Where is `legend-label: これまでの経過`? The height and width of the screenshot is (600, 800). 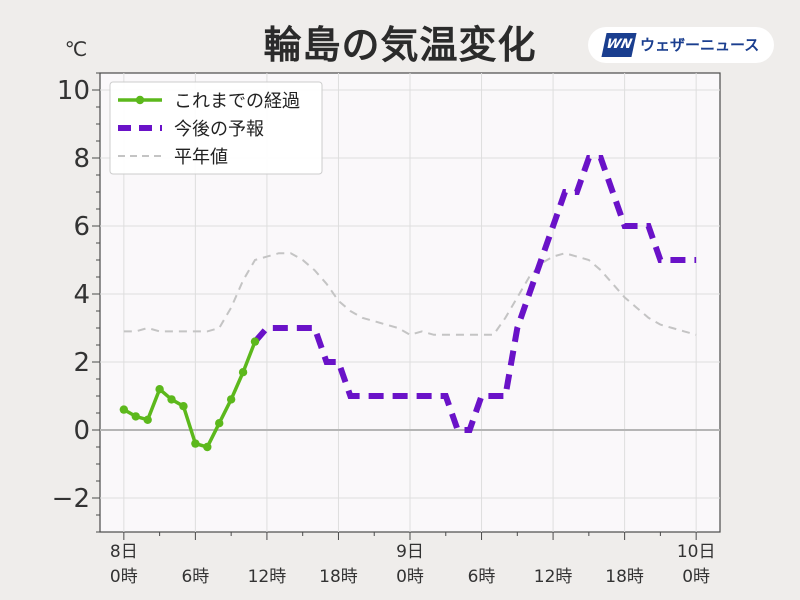
legend-label: これまでの経過 is located at coordinates (237, 101).